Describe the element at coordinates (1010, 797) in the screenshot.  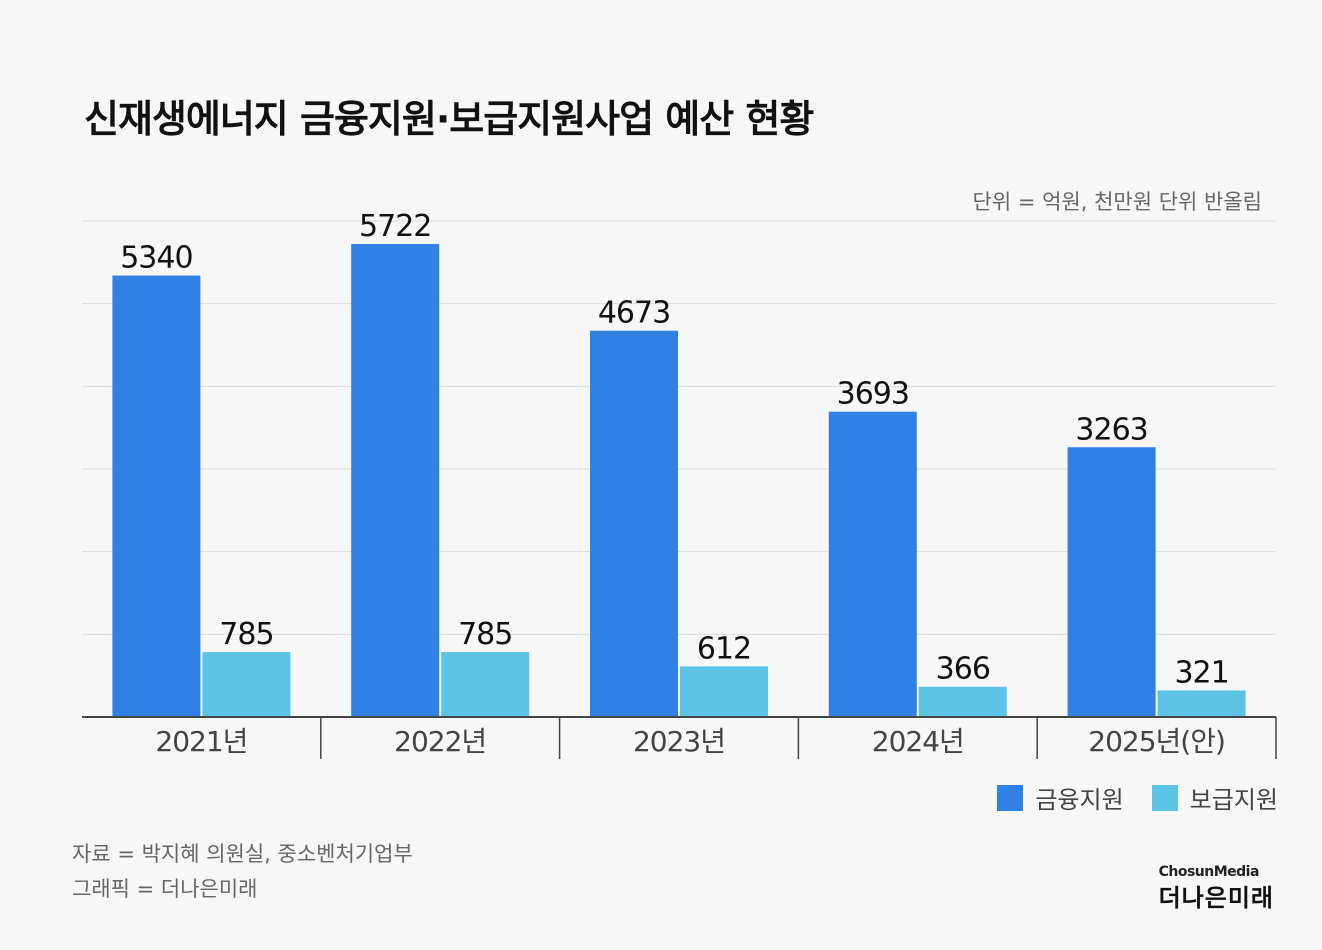
I see `legend-swatch-finance` at that location.